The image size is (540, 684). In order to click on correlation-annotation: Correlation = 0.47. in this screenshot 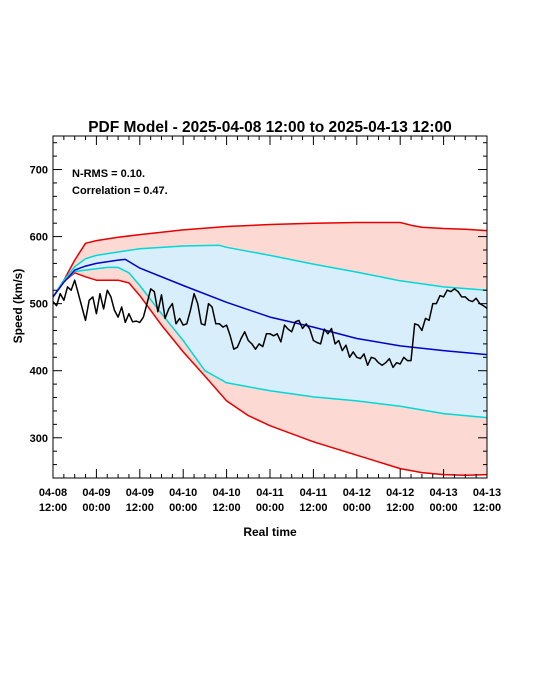, I will do `click(120, 191)`.